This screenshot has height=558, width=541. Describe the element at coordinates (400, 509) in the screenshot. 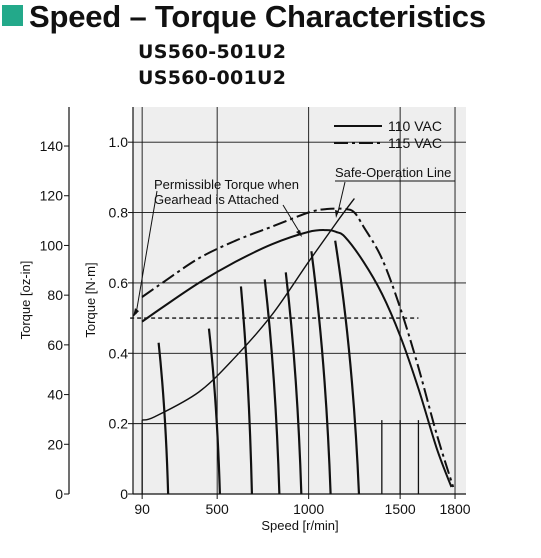

I see `x-tick-label: 1500` at that location.